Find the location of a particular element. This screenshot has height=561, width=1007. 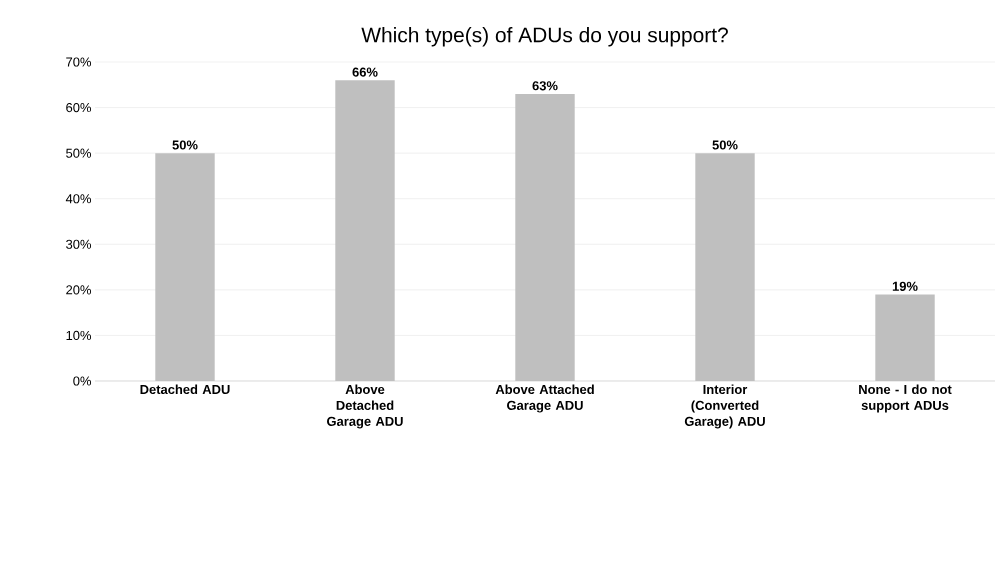

y-tick-label: 50% is located at coordinates (79, 153).